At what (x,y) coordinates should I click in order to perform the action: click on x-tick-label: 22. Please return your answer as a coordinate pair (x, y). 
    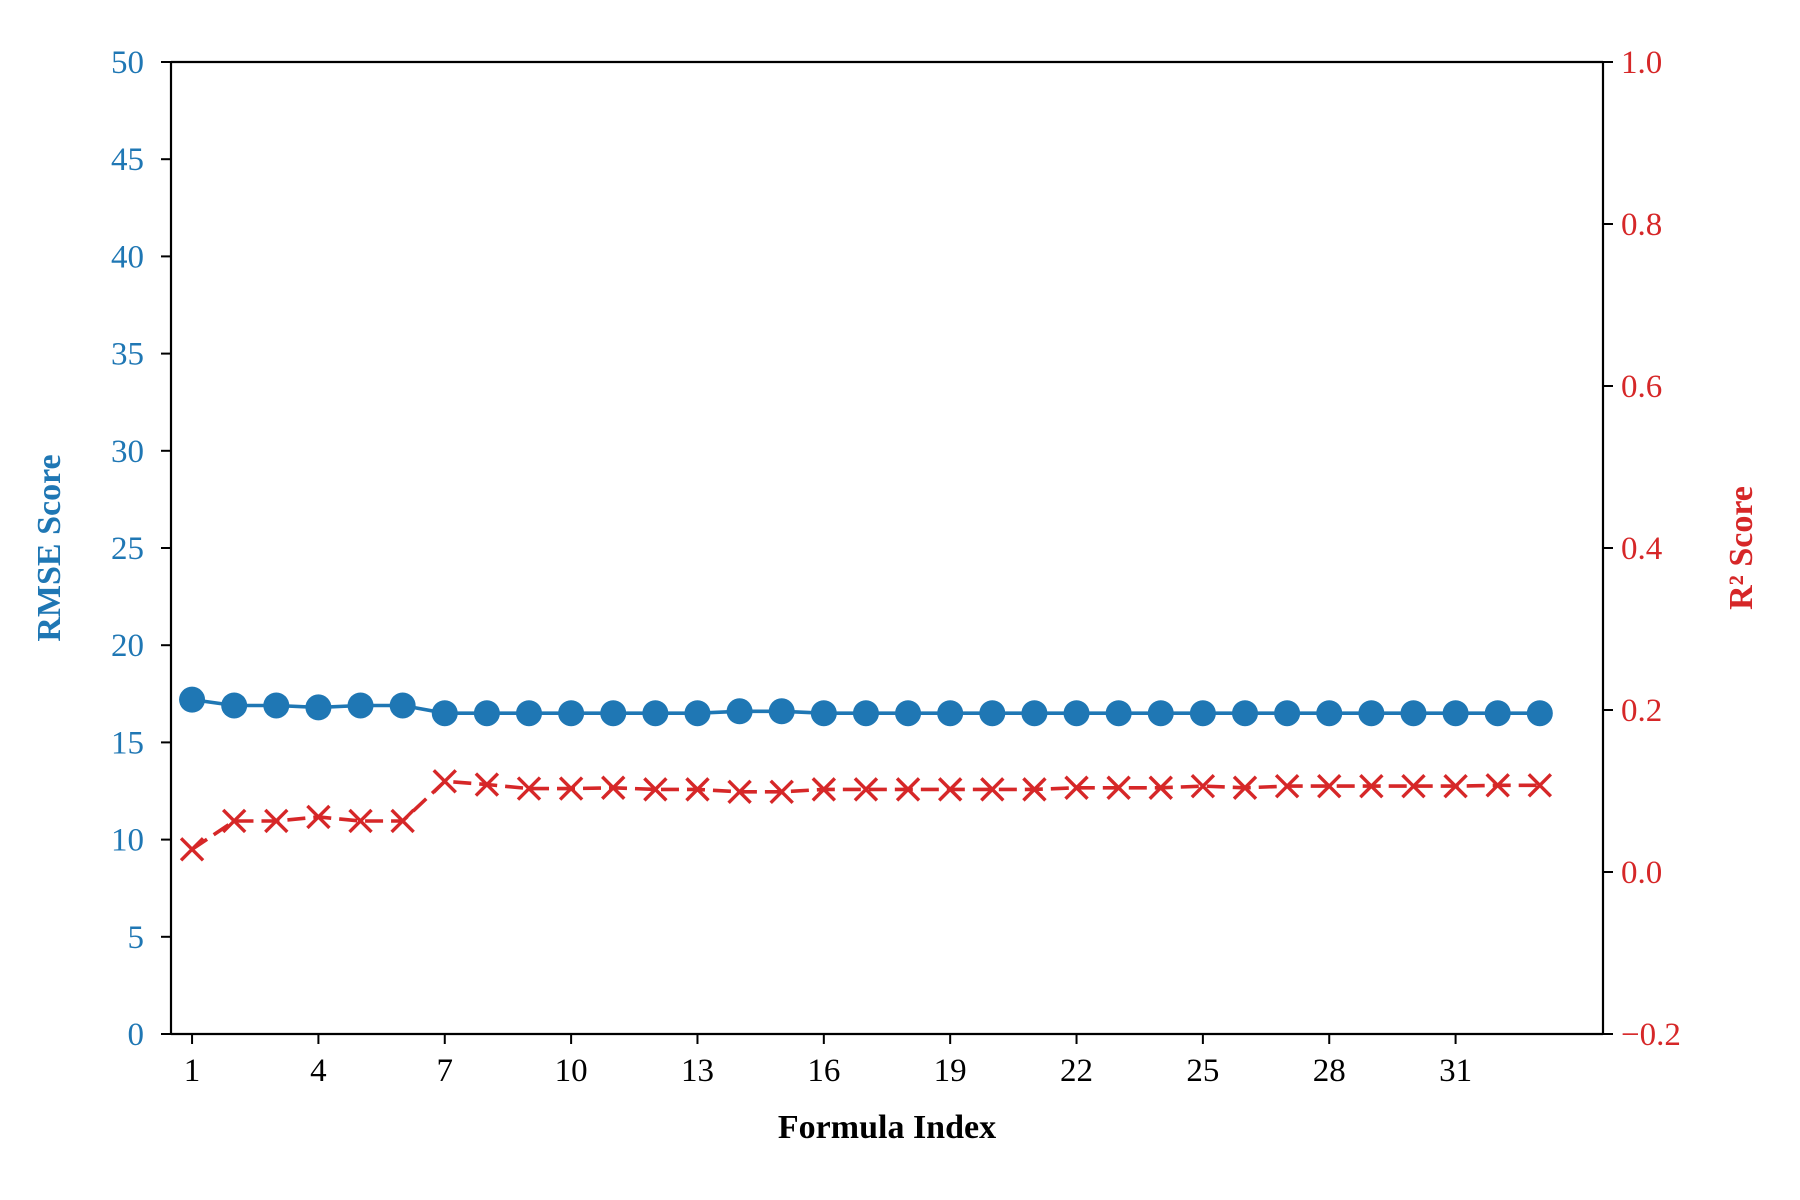
    Looking at the image, I should click on (1076, 1071).